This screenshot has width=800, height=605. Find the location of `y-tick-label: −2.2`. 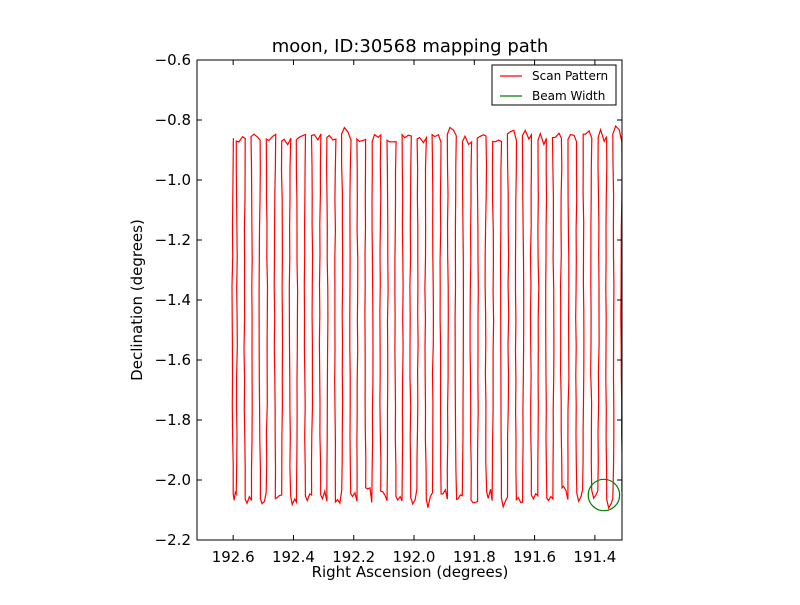

y-tick-label: −2.2 is located at coordinates (173, 540).